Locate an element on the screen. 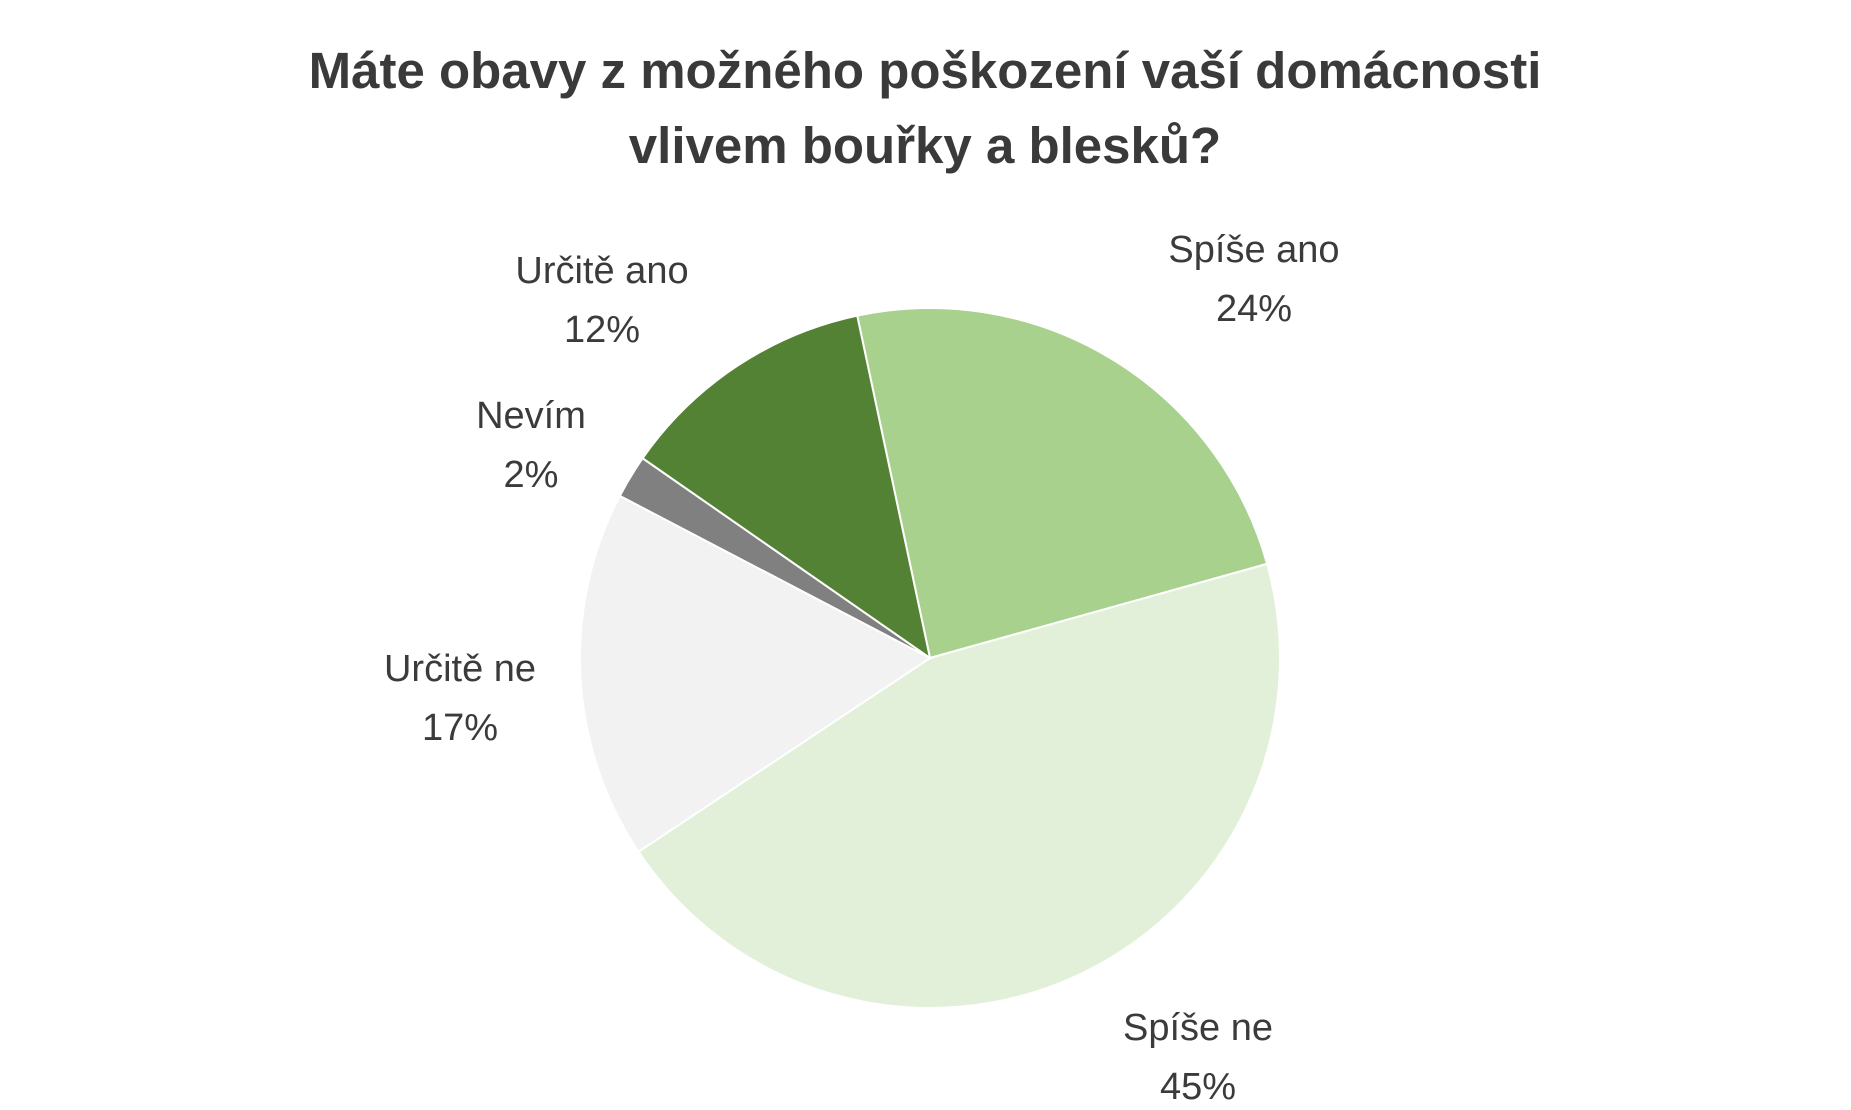  slice-label-category: Určitě ne is located at coordinates (460, 669).